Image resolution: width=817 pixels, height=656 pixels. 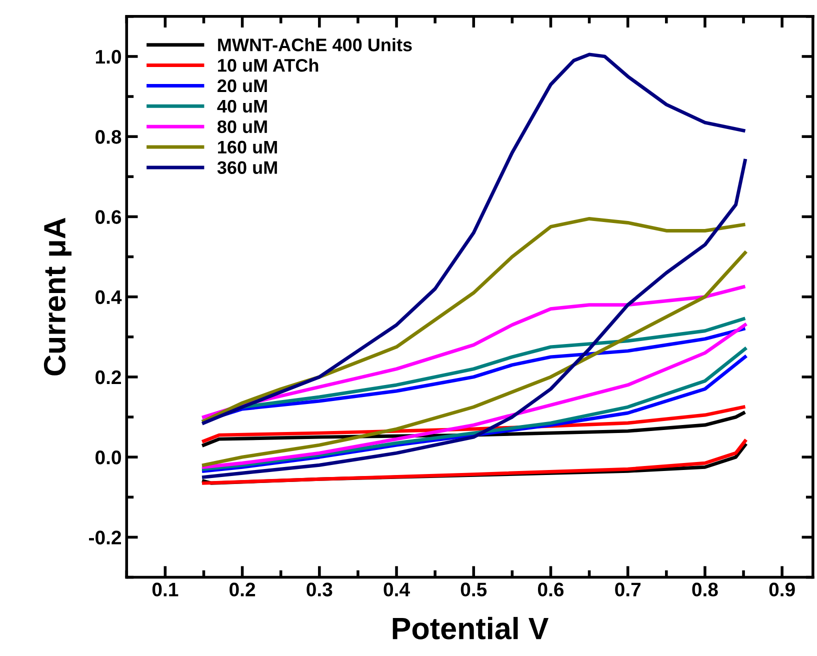 What do you see at coordinates (108, 57) in the screenshot?
I see `y-tick-label: 1.0` at bounding box center [108, 57].